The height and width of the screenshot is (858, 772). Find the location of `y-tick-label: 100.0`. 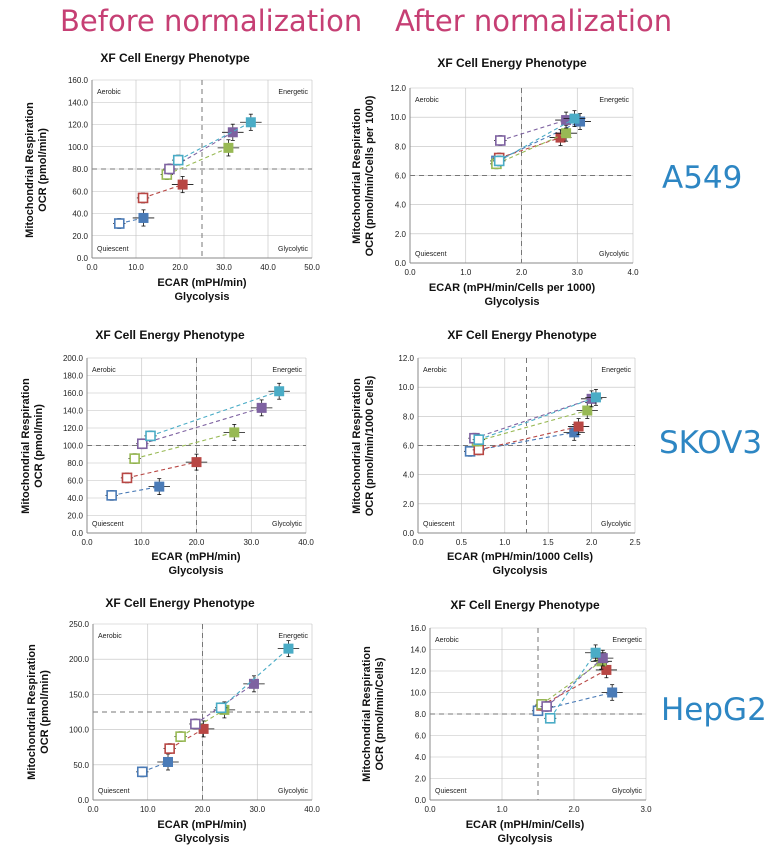

y-tick-label: 100.0 is located at coordinates (73, 446).